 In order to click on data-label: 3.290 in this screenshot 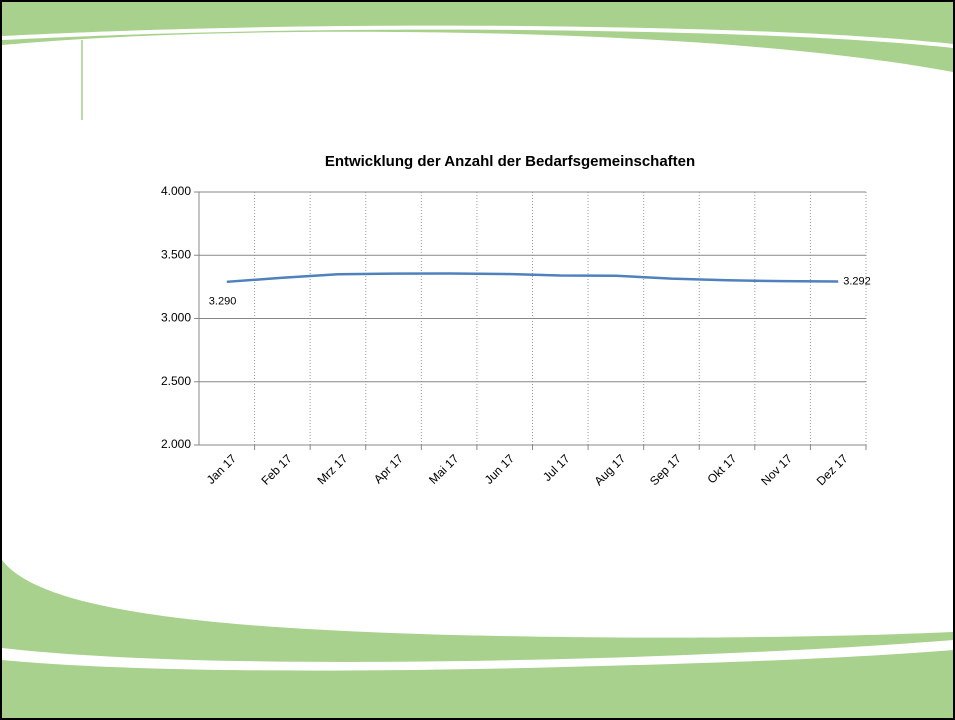, I will do `click(223, 302)`.